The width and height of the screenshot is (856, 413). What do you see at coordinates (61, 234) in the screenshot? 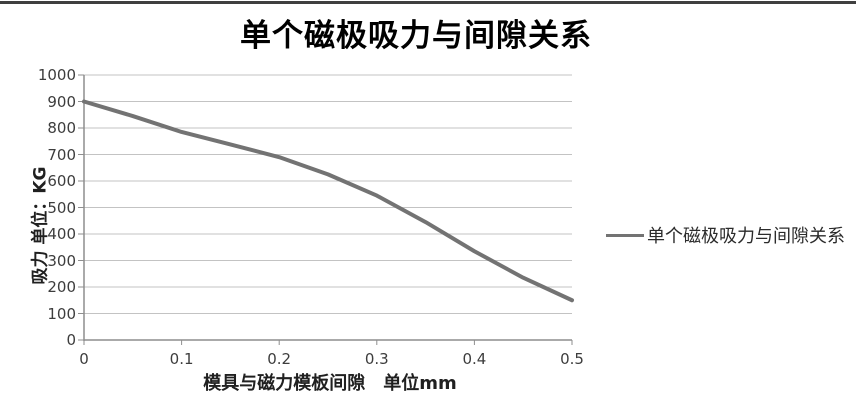
I see `y-tick-label: 400` at bounding box center [61, 234].